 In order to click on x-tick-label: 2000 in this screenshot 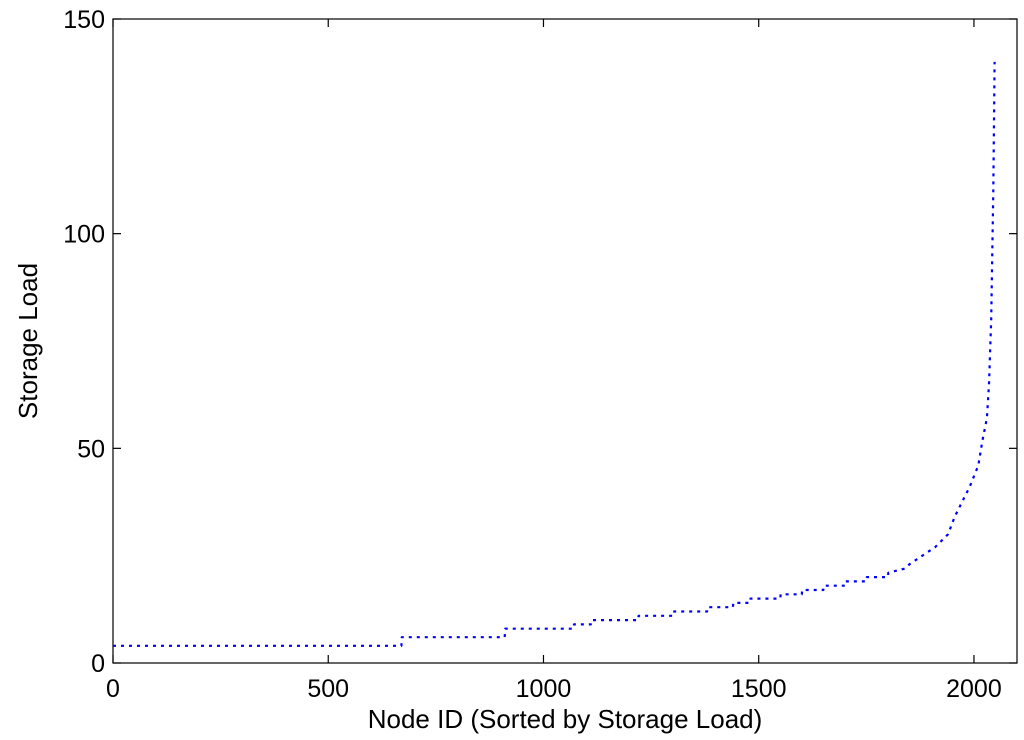, I will do `click(974, 689)`.